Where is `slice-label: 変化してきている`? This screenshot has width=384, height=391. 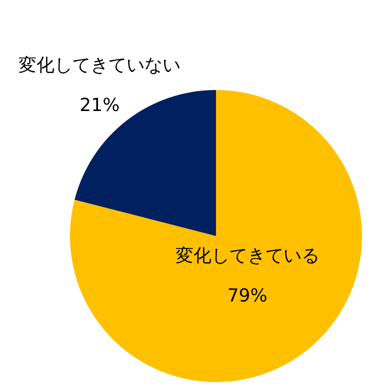 slice-label: 変化してきている is located at coordinates (247, 255).